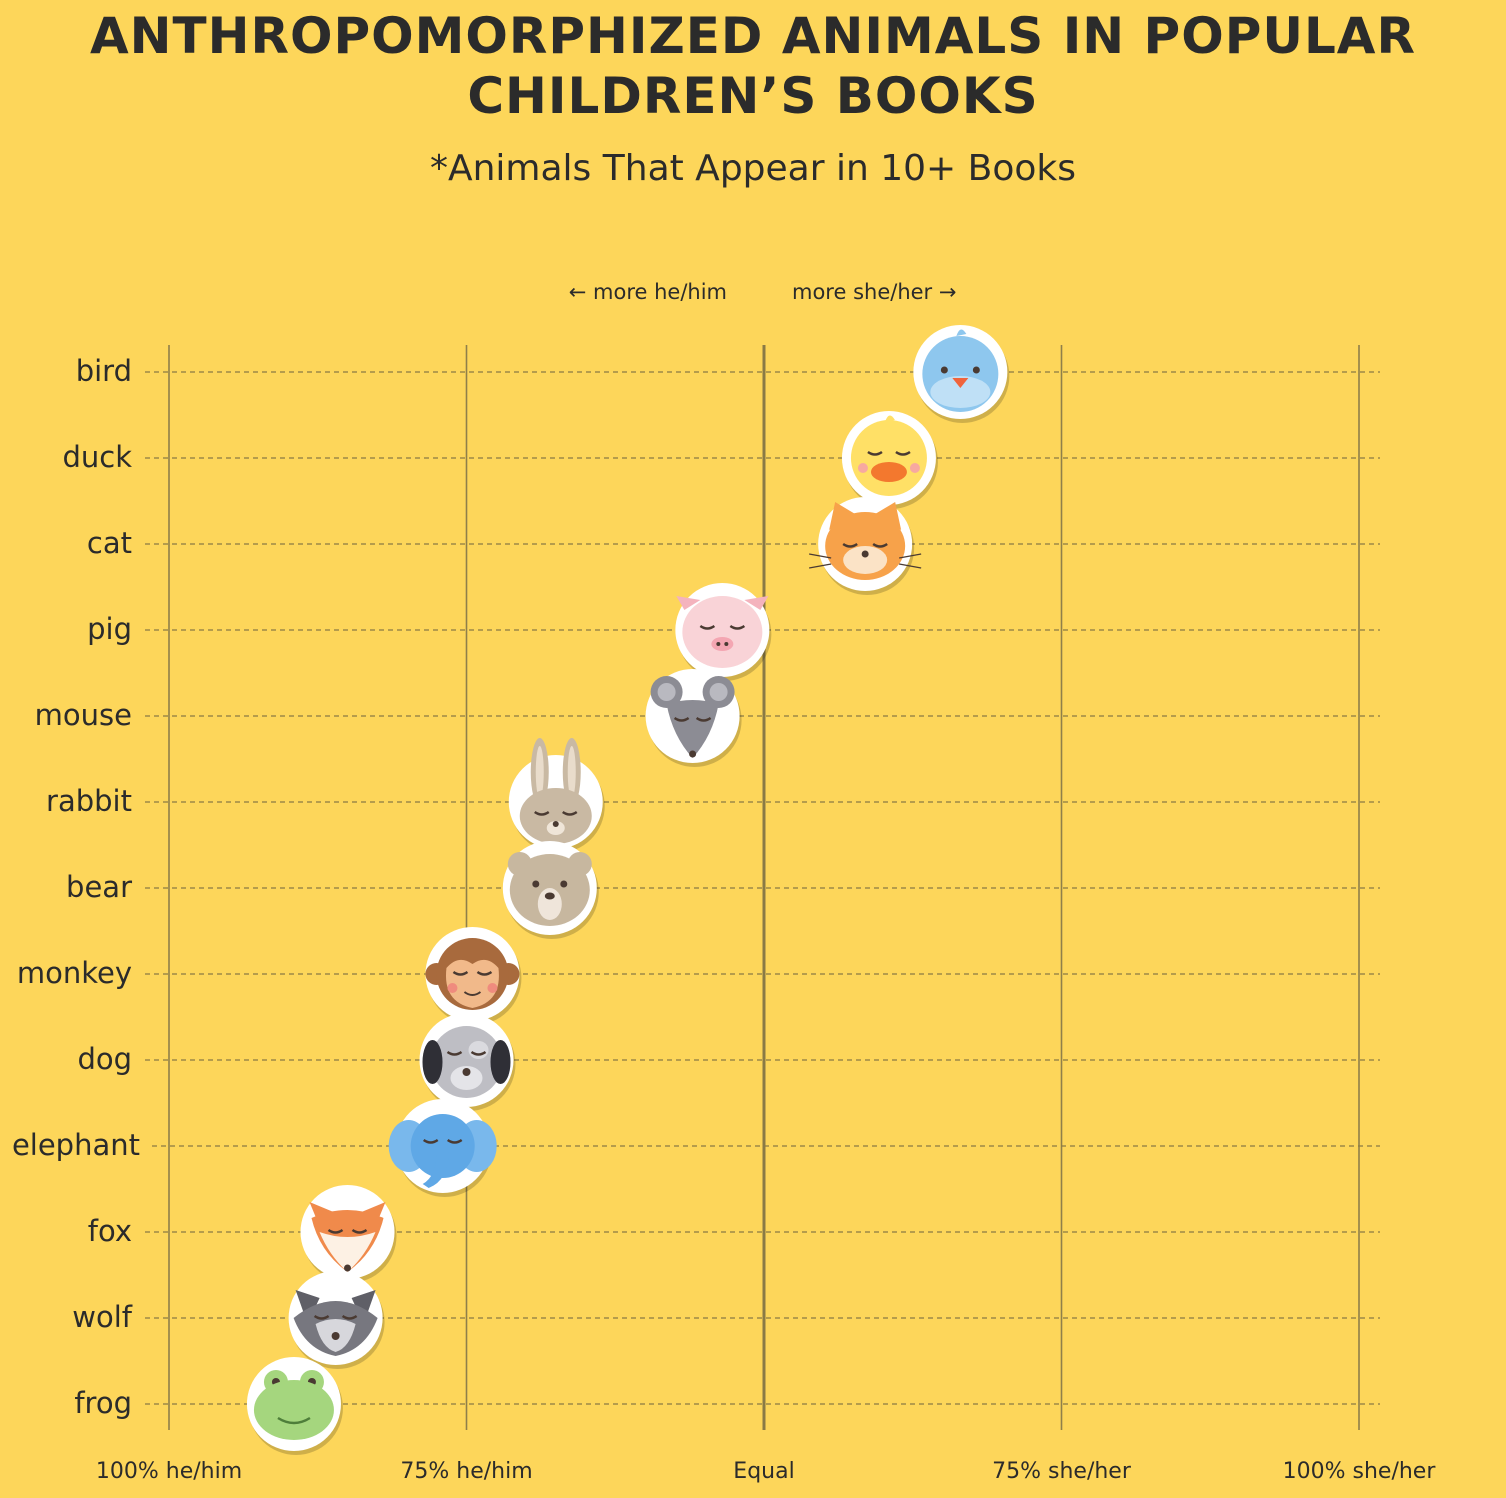  I want to click on mouse-face-icon, so click(693, 718).